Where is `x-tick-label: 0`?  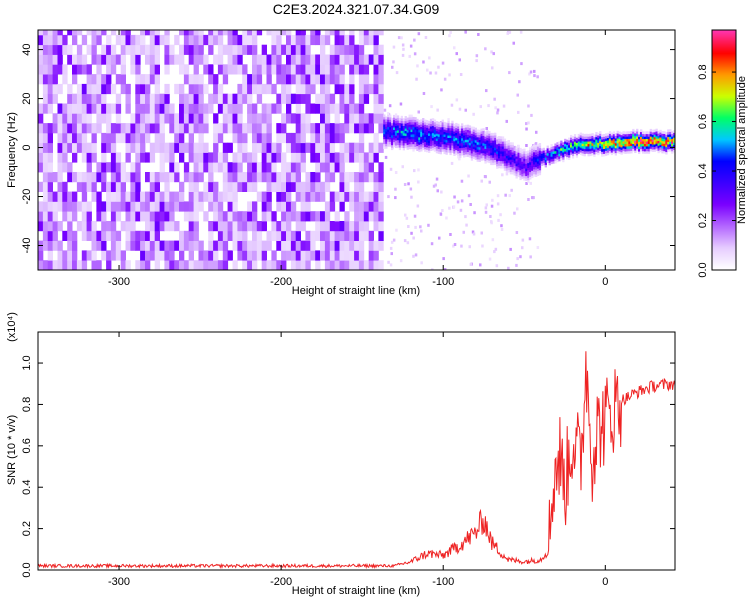
x-tick-label: 0 is located at coordinates (605, 582).